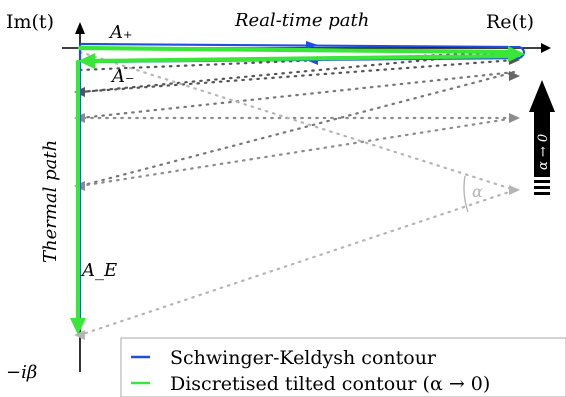 This screenshot has width=566, height=397. I want to click on im-axis-label: Im(t), so click(30, 22).